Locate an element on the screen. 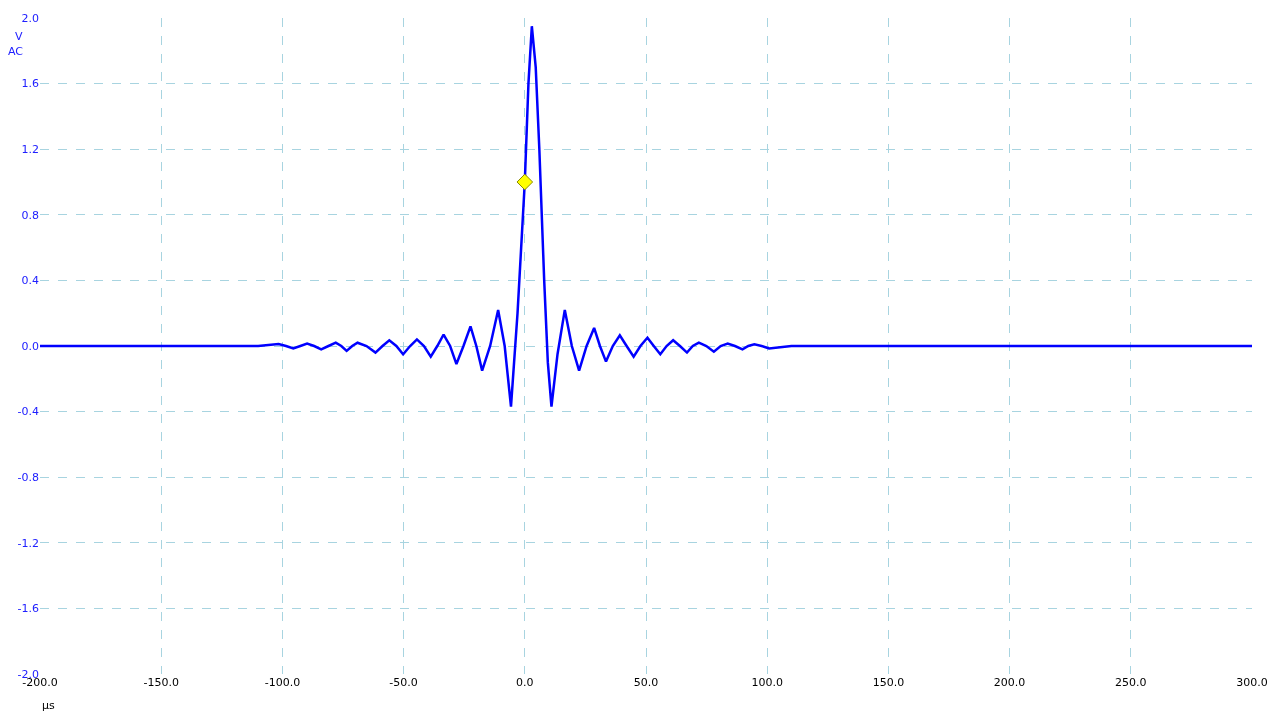 The image size is (1280, 720). x-tick-label: 200.0 is located at coordinates (1009, 682).